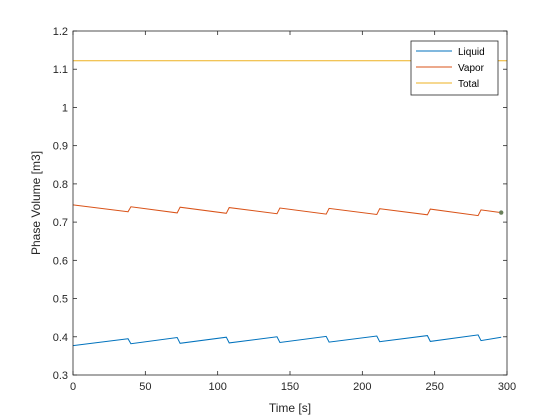 This screenshot has height=420, width=560. Describe the element at coordinates (290, 387) in the screenshot. I see `x-tick-label: 150` at that location.